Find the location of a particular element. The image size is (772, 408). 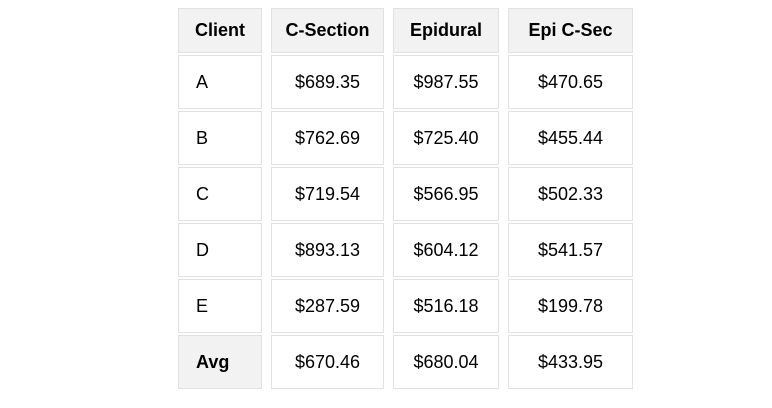

cell-e-epi-c-sec: $199.78 is located at coordinates (570, 306).